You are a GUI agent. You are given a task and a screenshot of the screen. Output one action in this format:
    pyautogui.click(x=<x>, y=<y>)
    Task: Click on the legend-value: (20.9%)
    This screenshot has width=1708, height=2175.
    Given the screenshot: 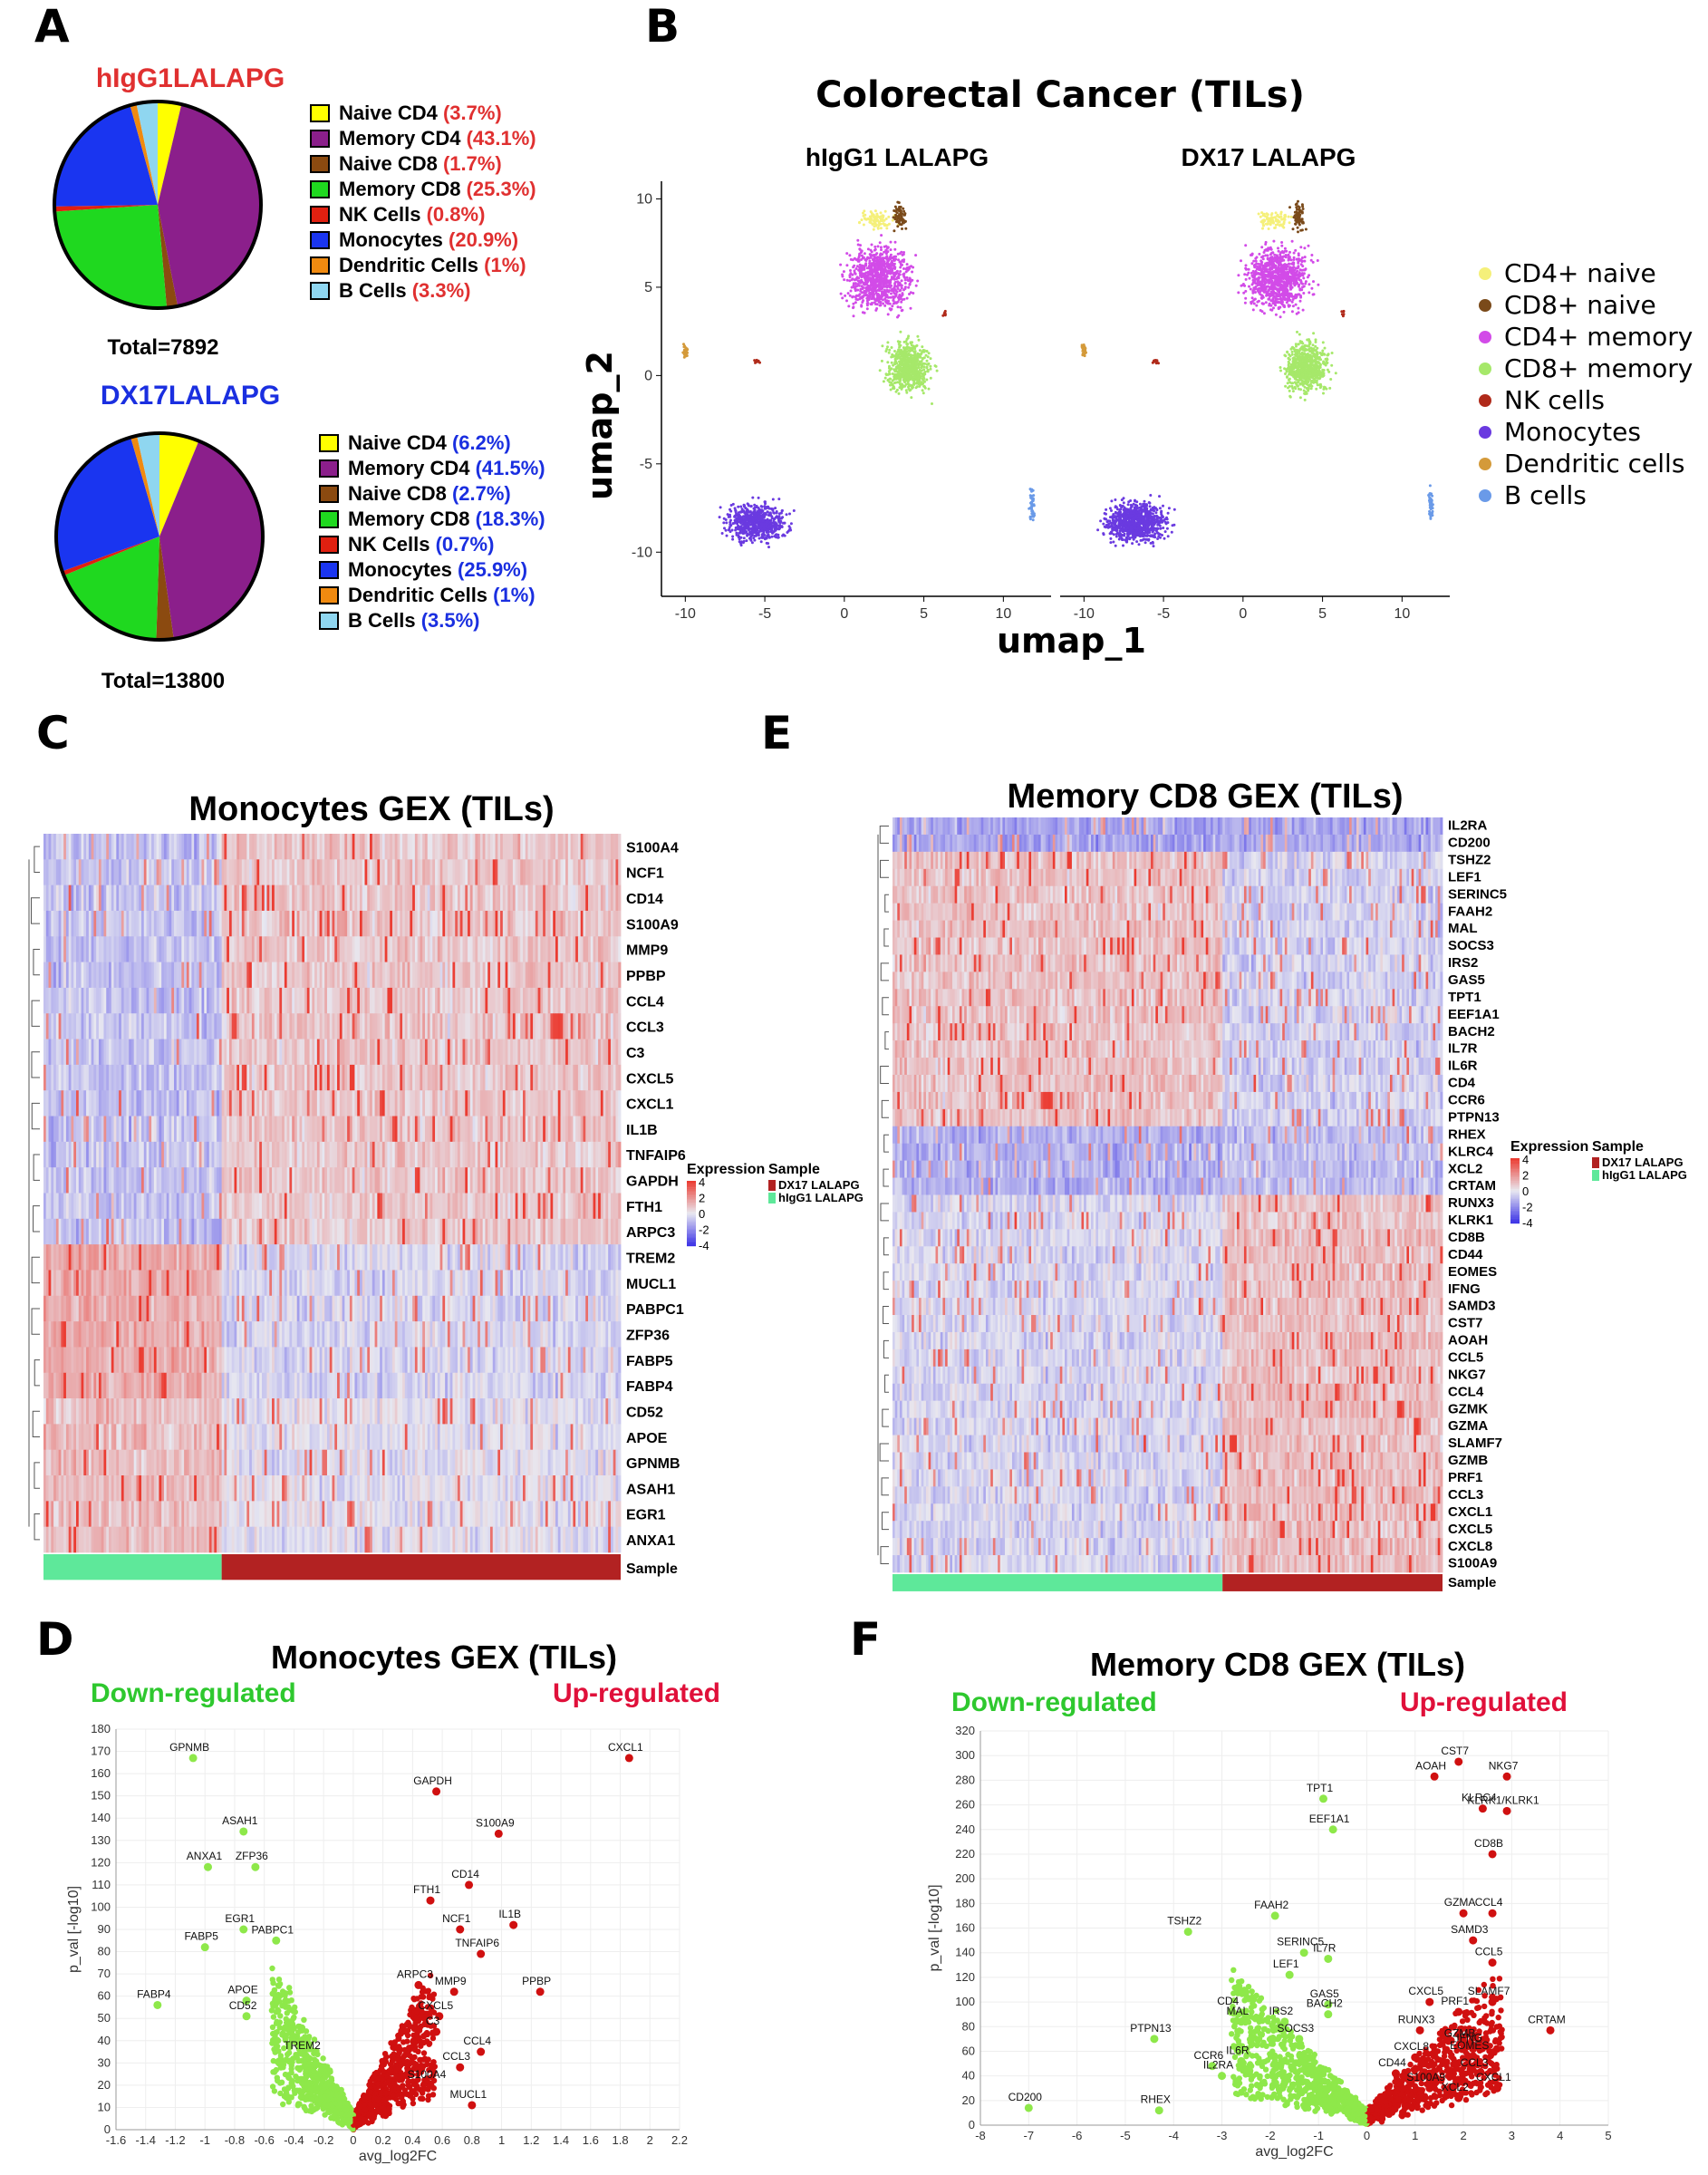 What is the action you would take?
    pyautogui.click(x=483, y=240)
    